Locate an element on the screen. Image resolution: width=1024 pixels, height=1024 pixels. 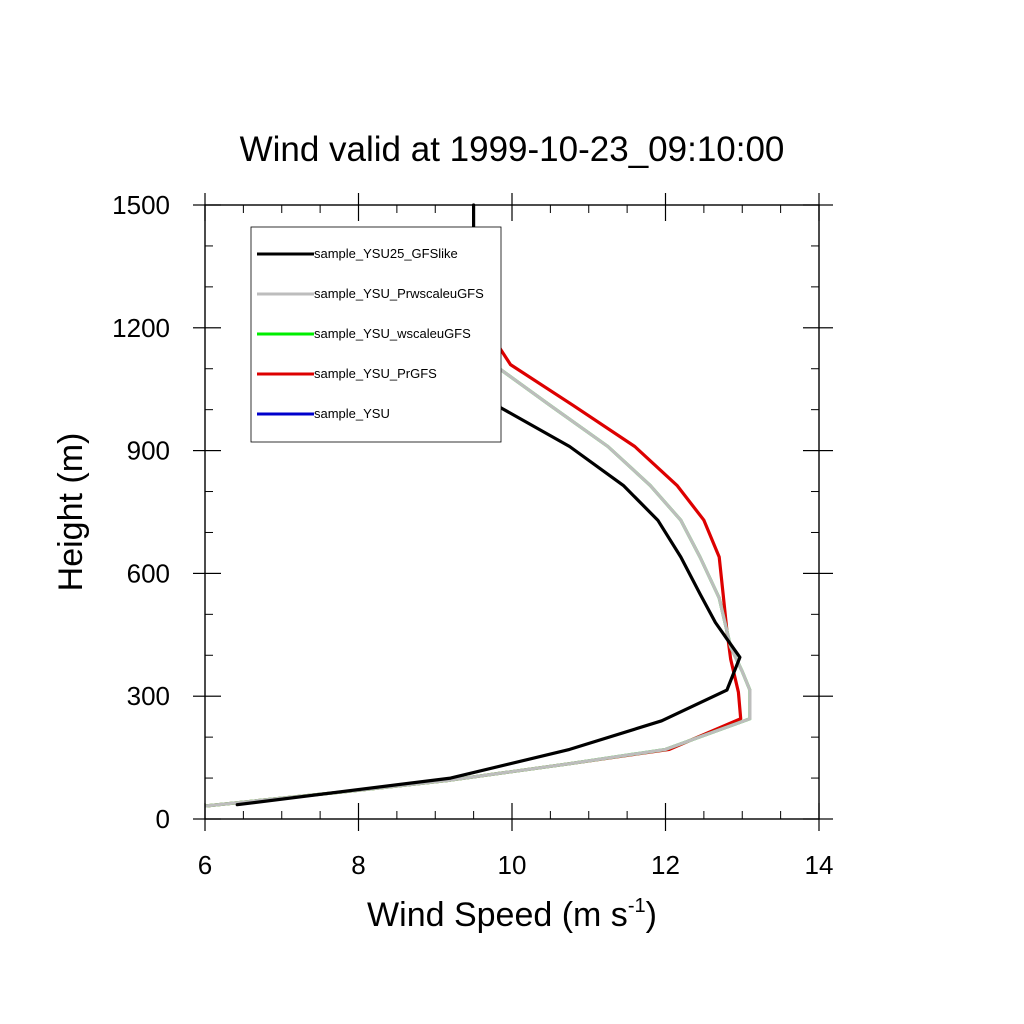
legend-label: sample_YSU_PrwscaleuGFS is located at coordinates (399, 293).